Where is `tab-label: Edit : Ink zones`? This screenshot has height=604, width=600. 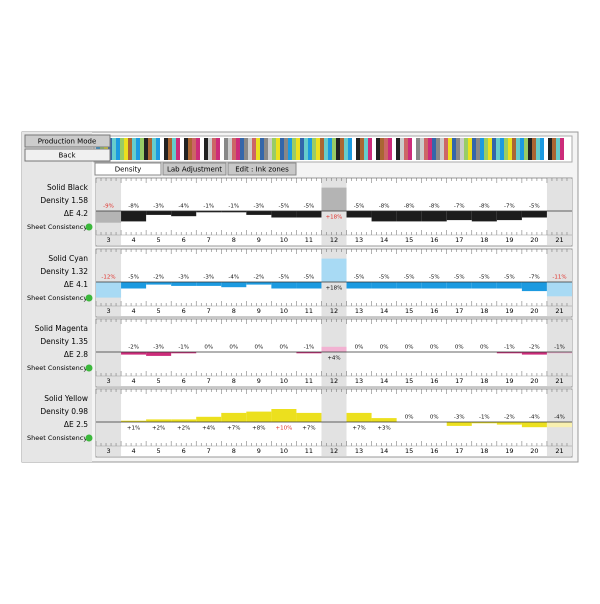 tab-label: Edit : Ink zones is located at coordinates (262, 170).